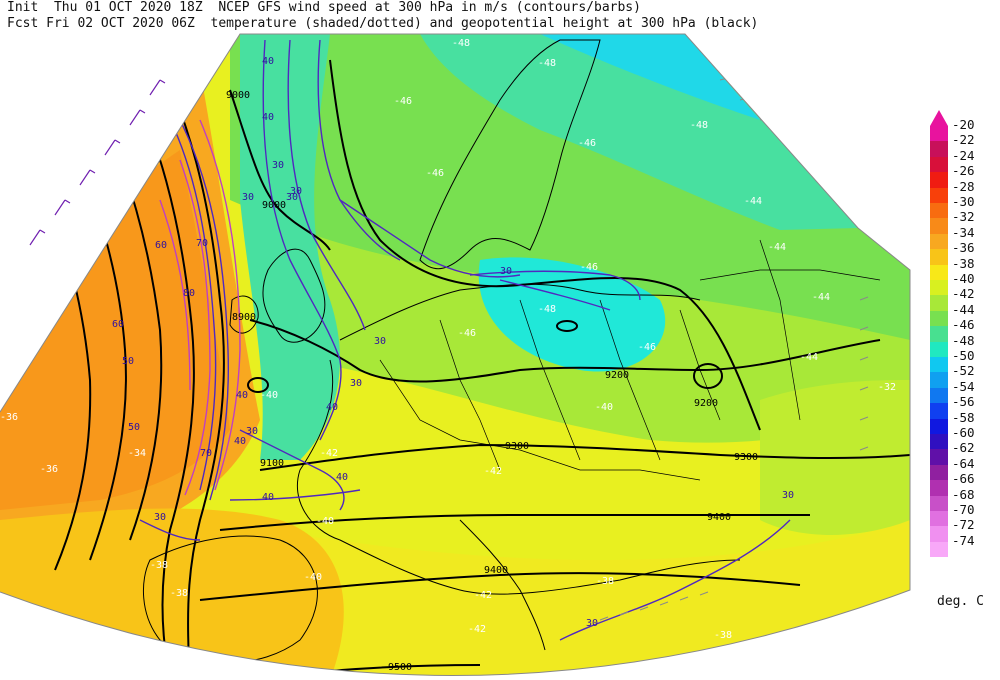 The image size is (1000, 680). I want to click on colorbar-label: -72, so click(963, 525).